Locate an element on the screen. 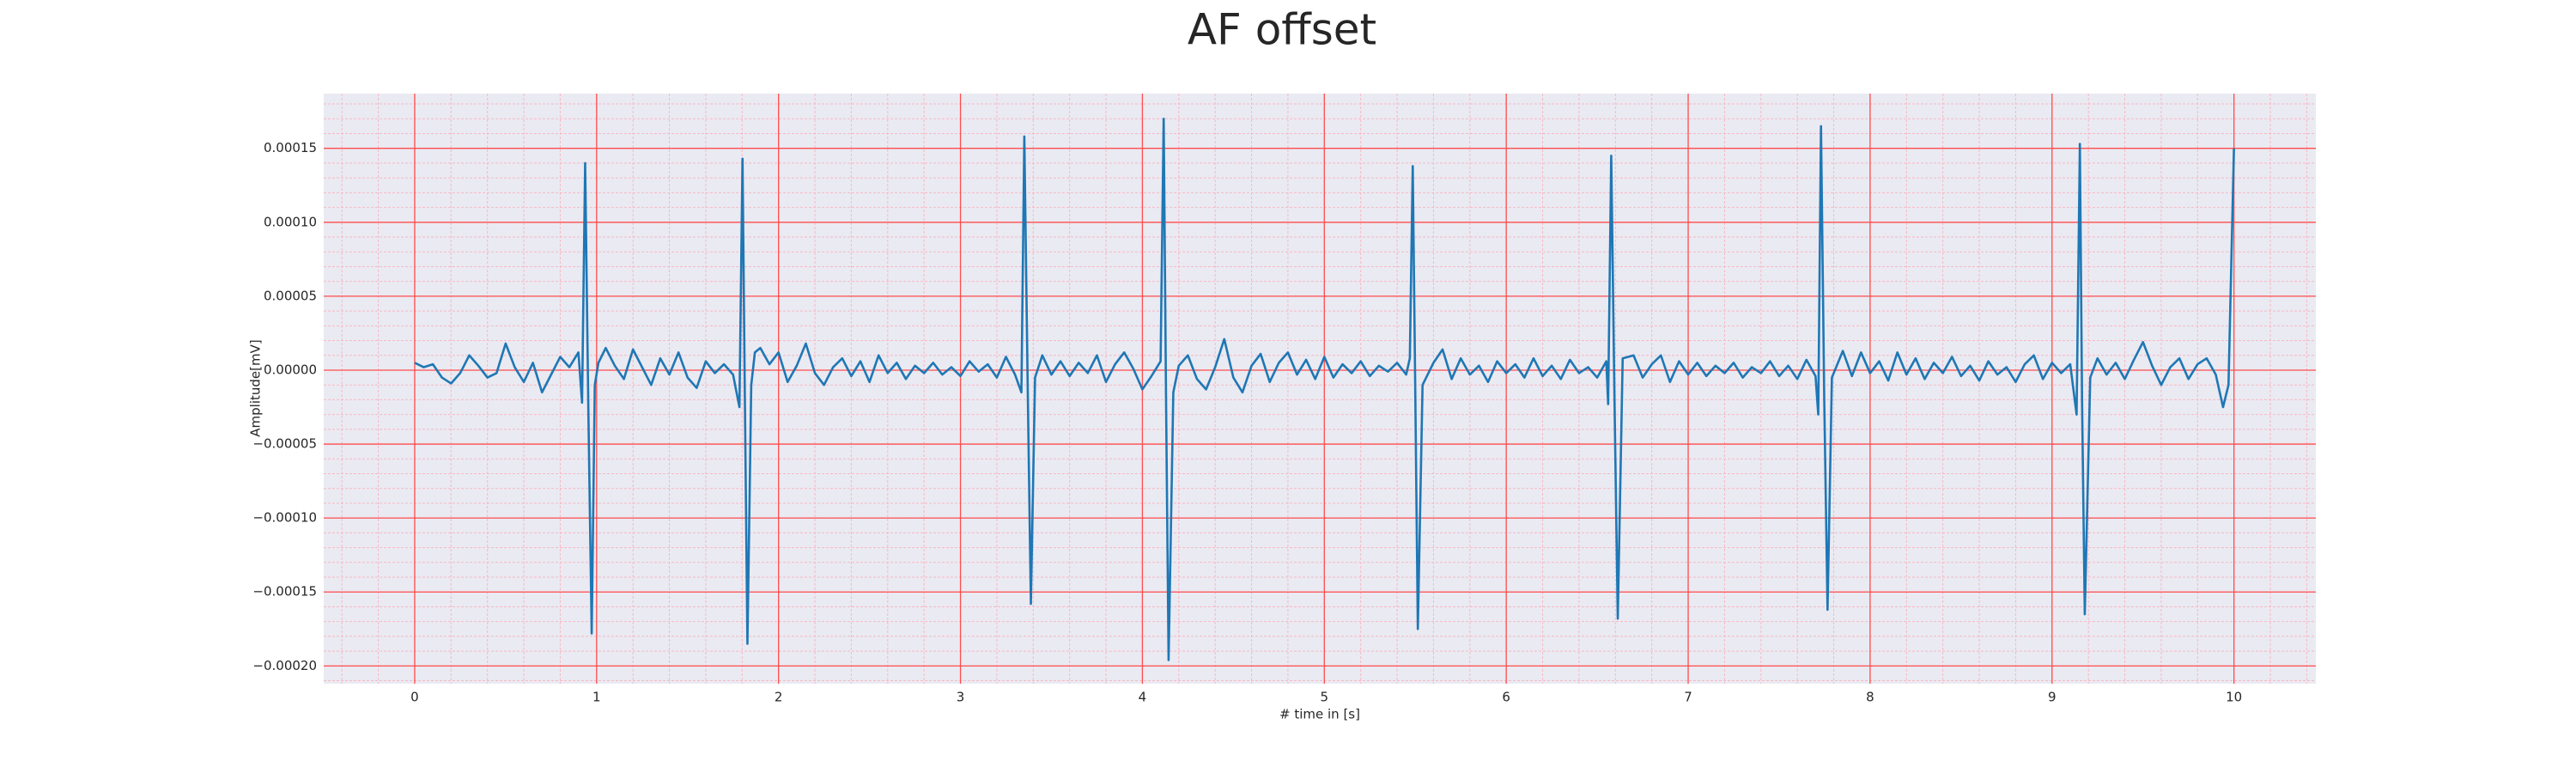  y-tick-label: −0.00010 is located at coordinates (284, 518).